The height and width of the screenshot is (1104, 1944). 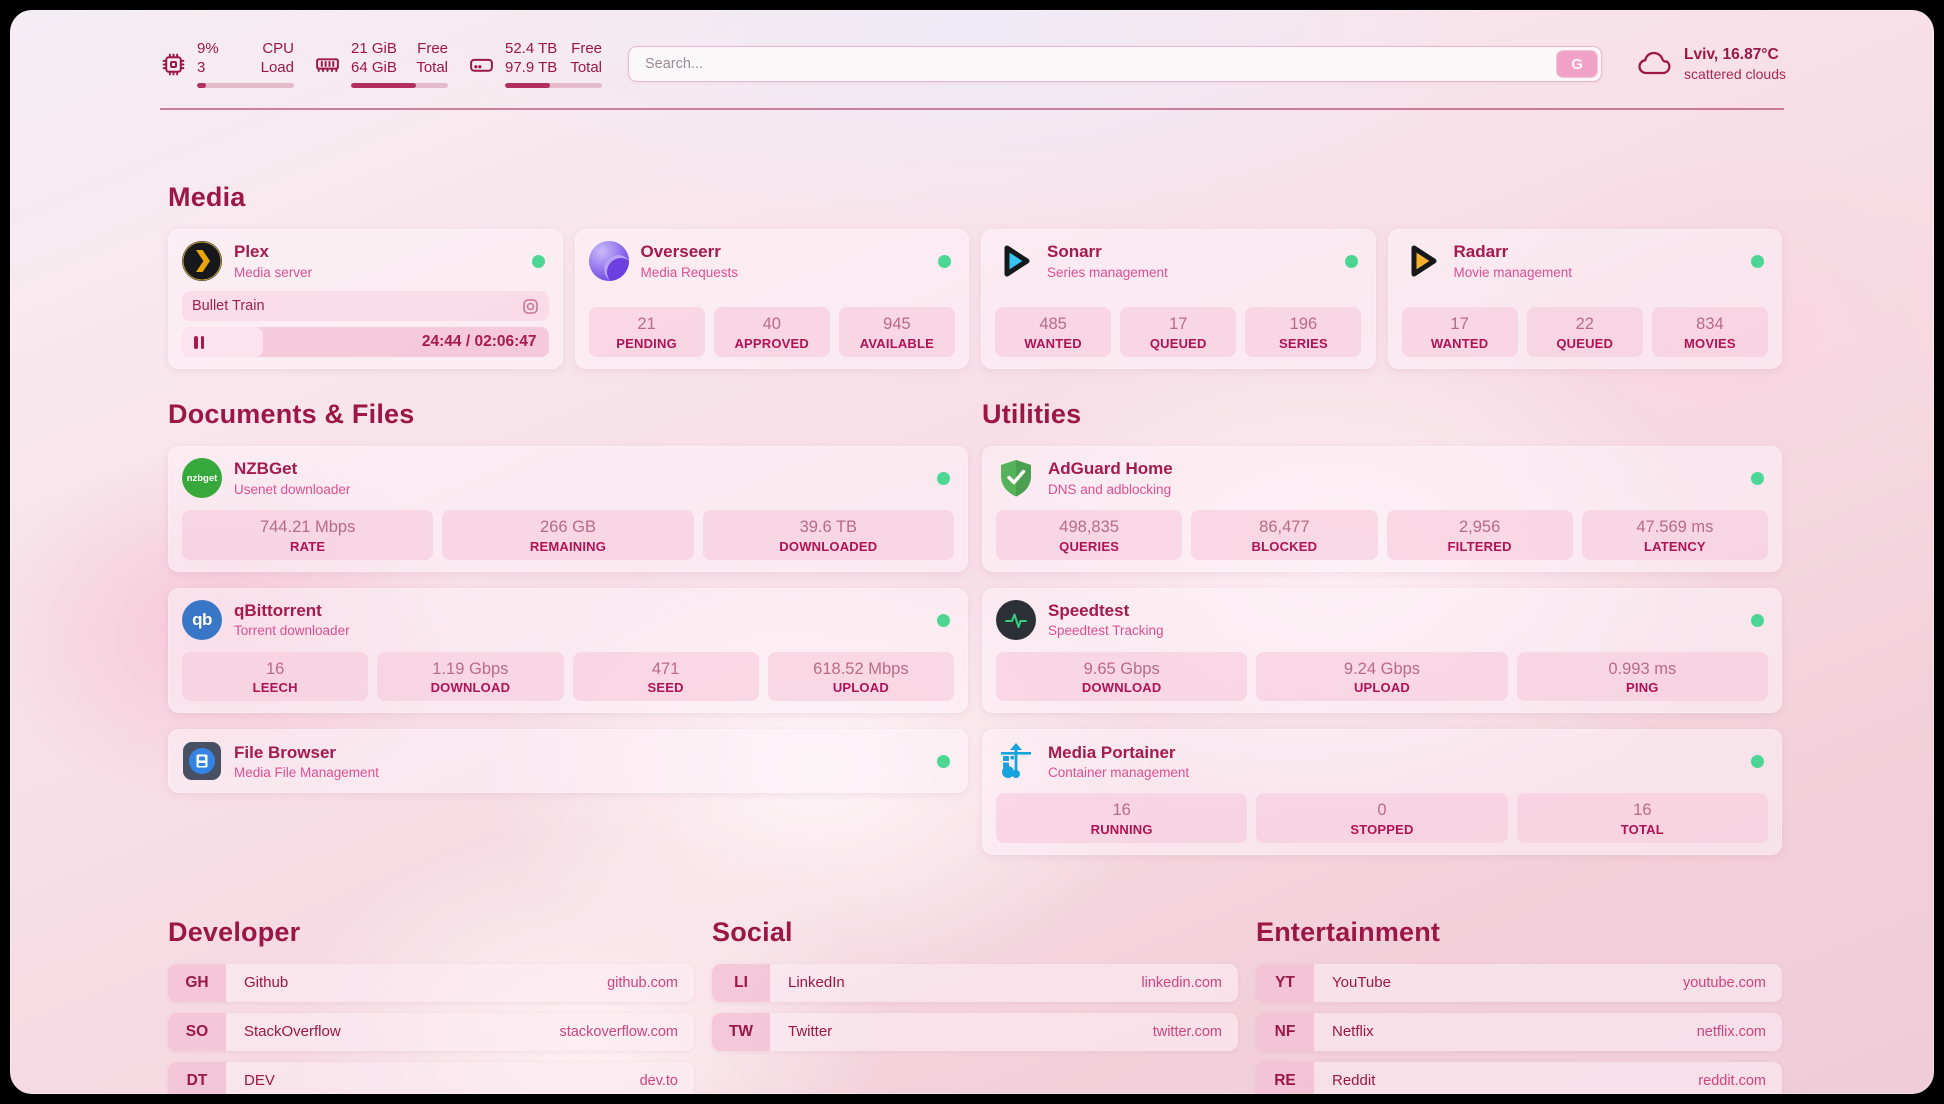 What do you see at coordinates (202, 761) in the screenshot?
I see `filebrowser-icon` at bounding box center [202, 761].